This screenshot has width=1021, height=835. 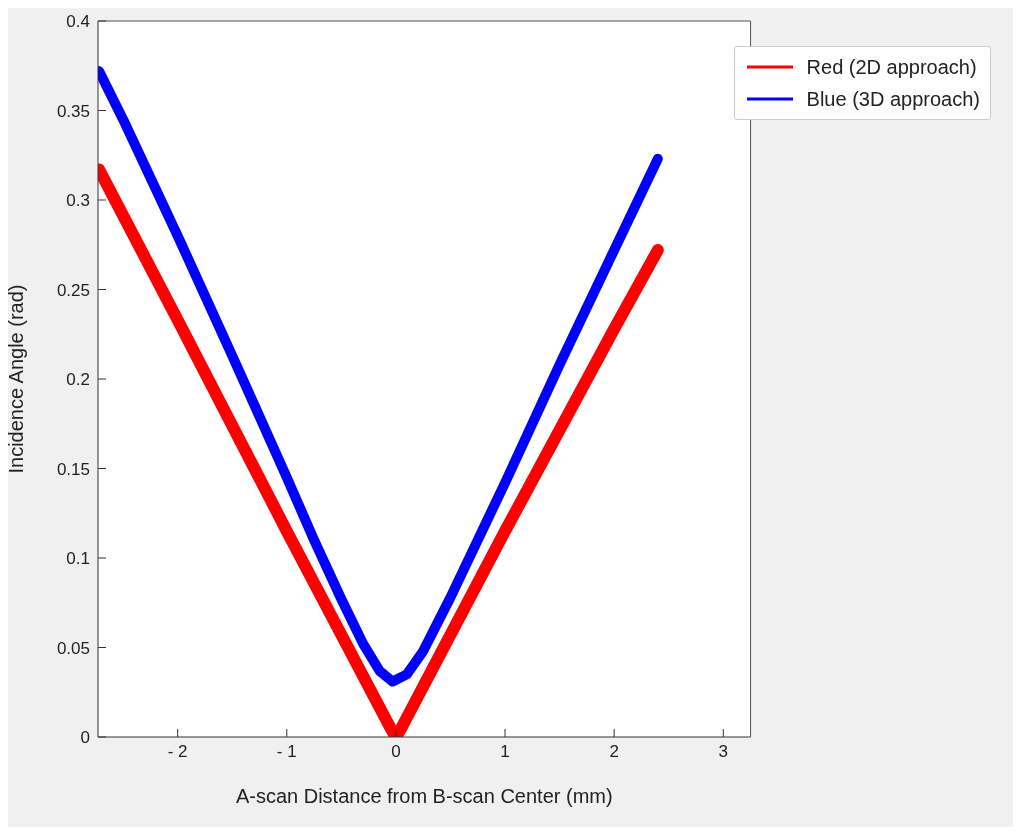 What do you see at coordinates (396, 752) in the screenshot?
I see `x-tick-label: 0` at bounding box center [396, 752].